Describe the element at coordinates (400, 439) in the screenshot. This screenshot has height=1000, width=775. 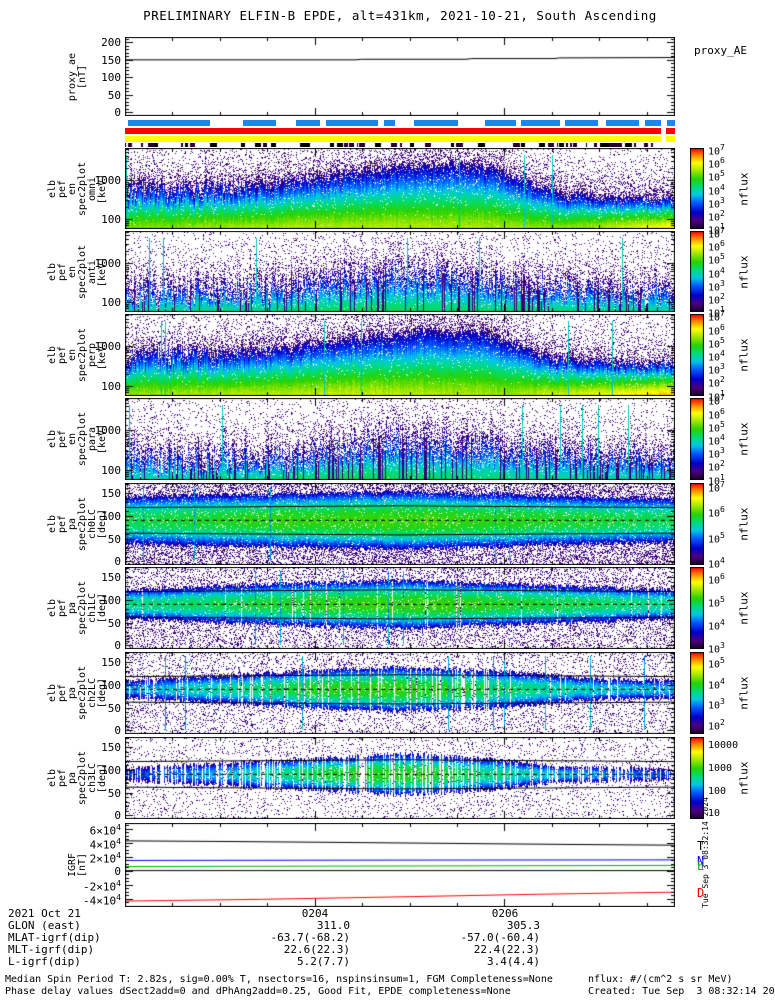
I see `panel-en_para` at that location.